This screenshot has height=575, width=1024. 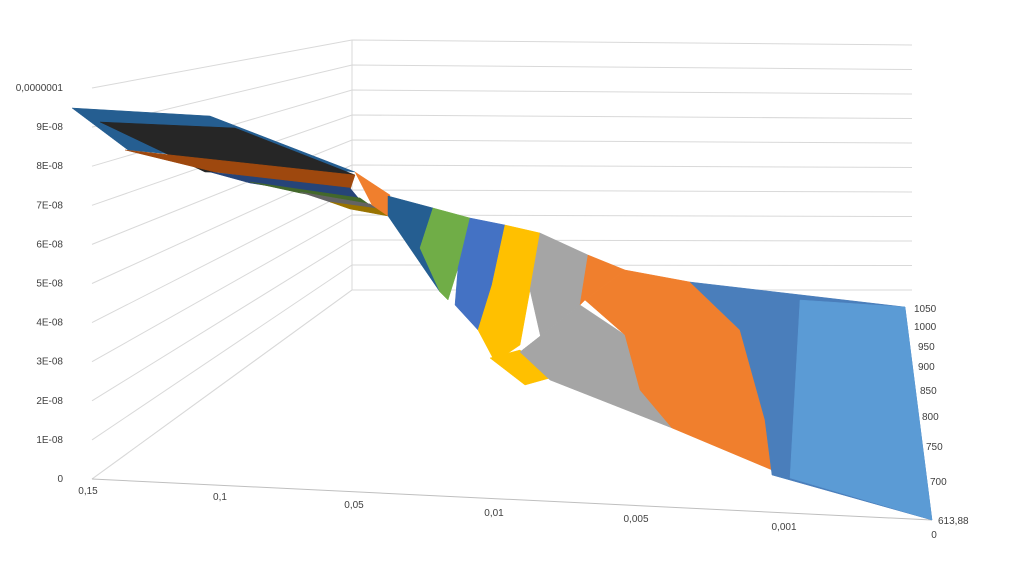 What do you see at coordinates (926, 367) in the screenshot?
I see `y-tick-label: 900` at bounding box center [926, 367].